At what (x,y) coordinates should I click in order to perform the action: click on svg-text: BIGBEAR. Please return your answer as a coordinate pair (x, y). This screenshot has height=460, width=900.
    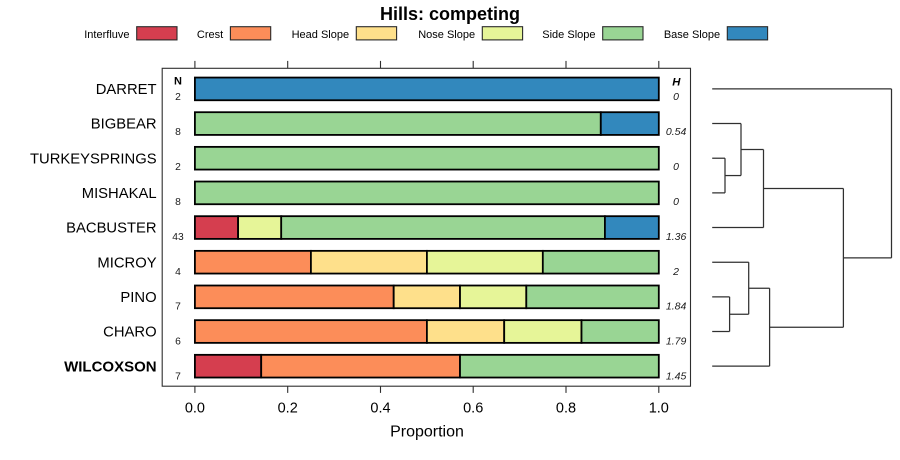
    Looking at the image, I should click on (124, 125).